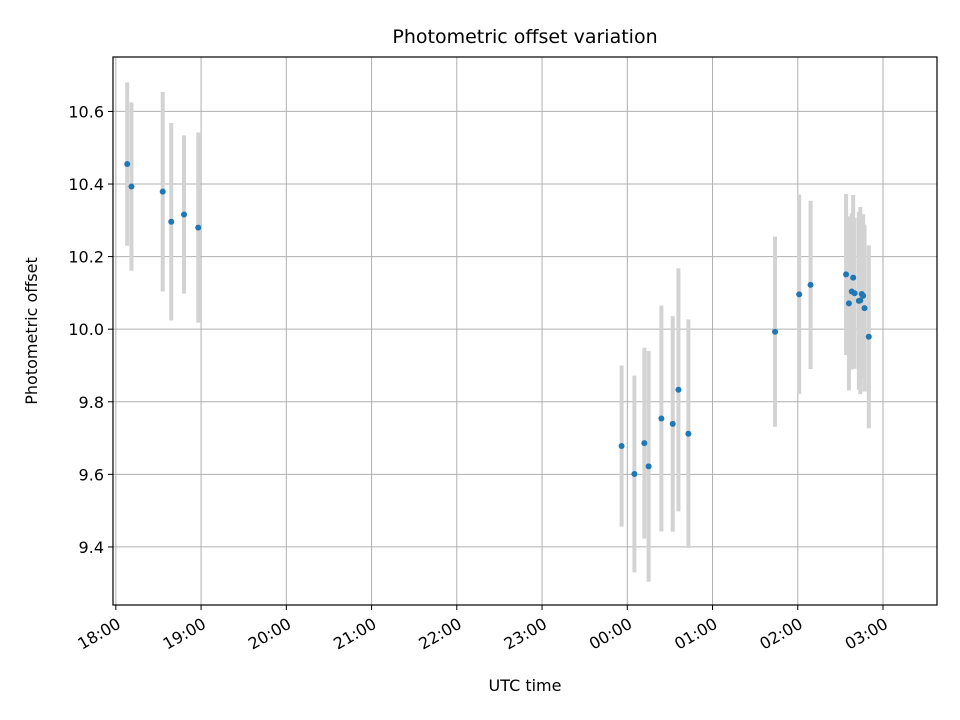  What do you see at coordinates (86, 257) in the screenshot?
I see `y-tick-label: 10.2` at bounding box center [86, 257].